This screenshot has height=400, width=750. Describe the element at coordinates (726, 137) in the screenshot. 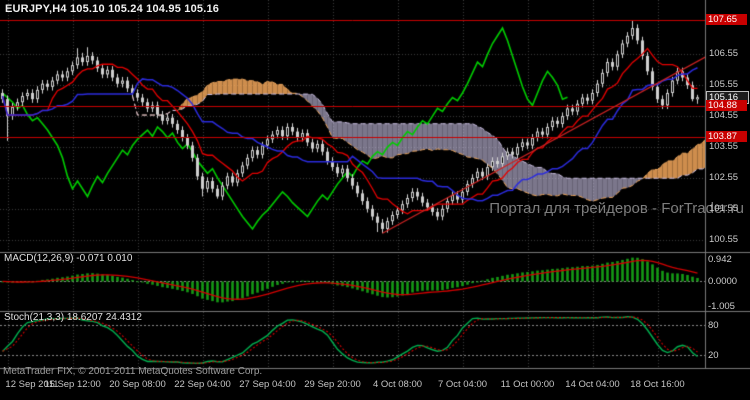

I see `level-price-badge: 103.87` at that location.